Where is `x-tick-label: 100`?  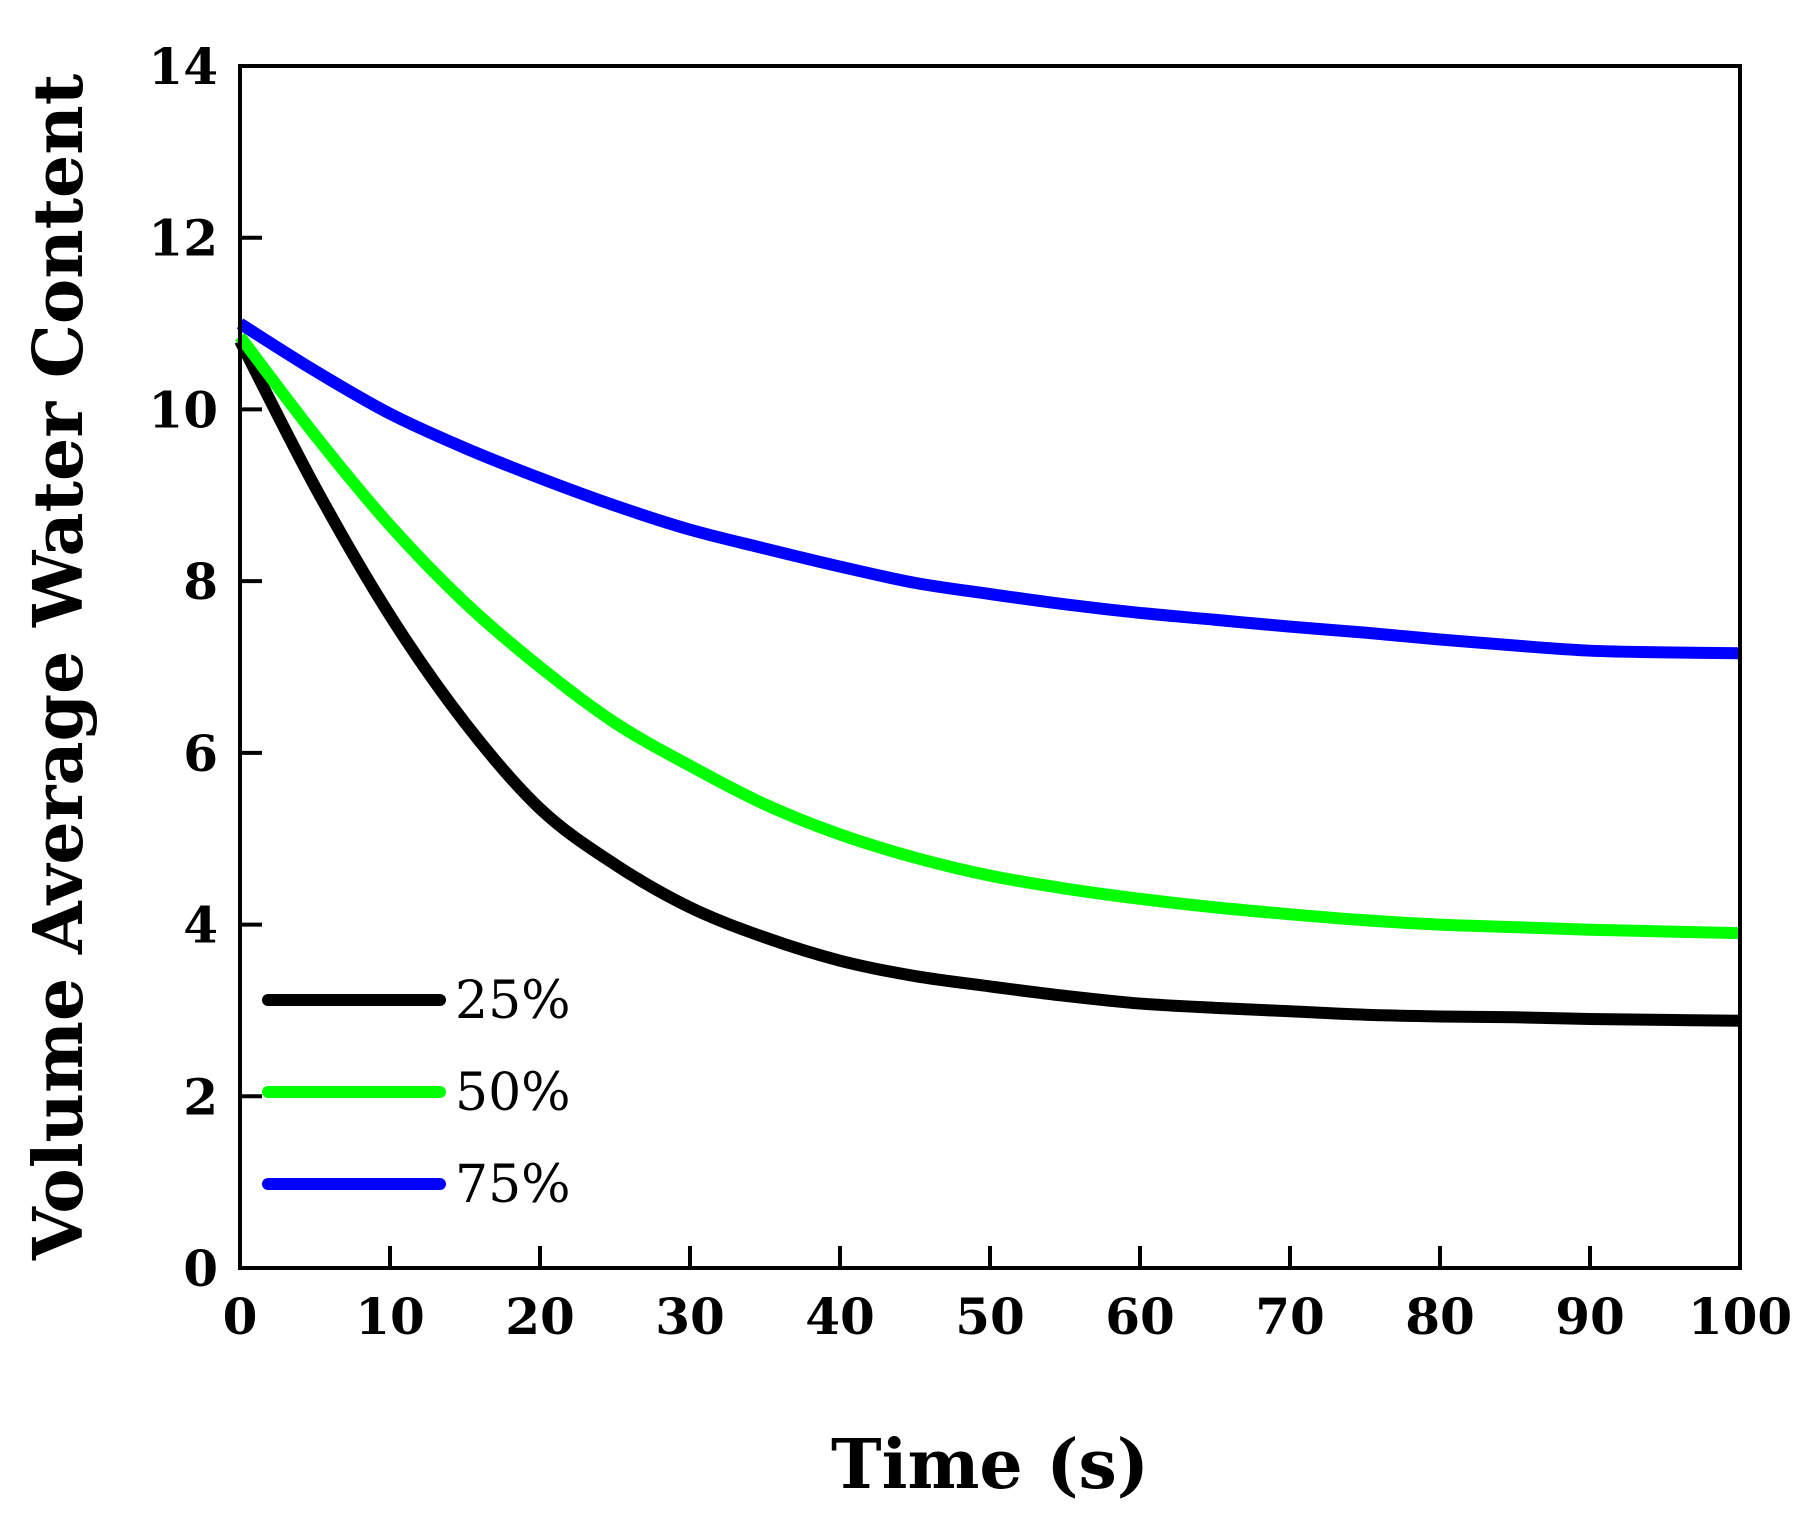
x-tick-label: 100 is located at coordinates (1740, 1316).